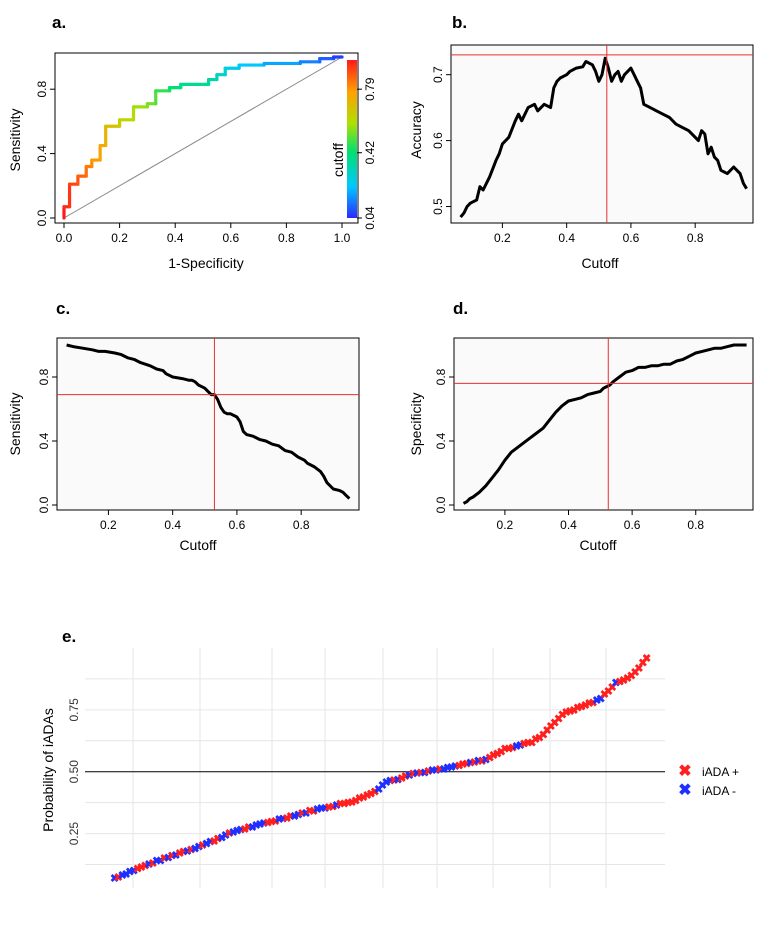 The width and height of the screenshot is (771, 932). Describe the element at coordinates (599, 263) in the screenshot. I see `x-axis-title-b: Cutoff` at that location.